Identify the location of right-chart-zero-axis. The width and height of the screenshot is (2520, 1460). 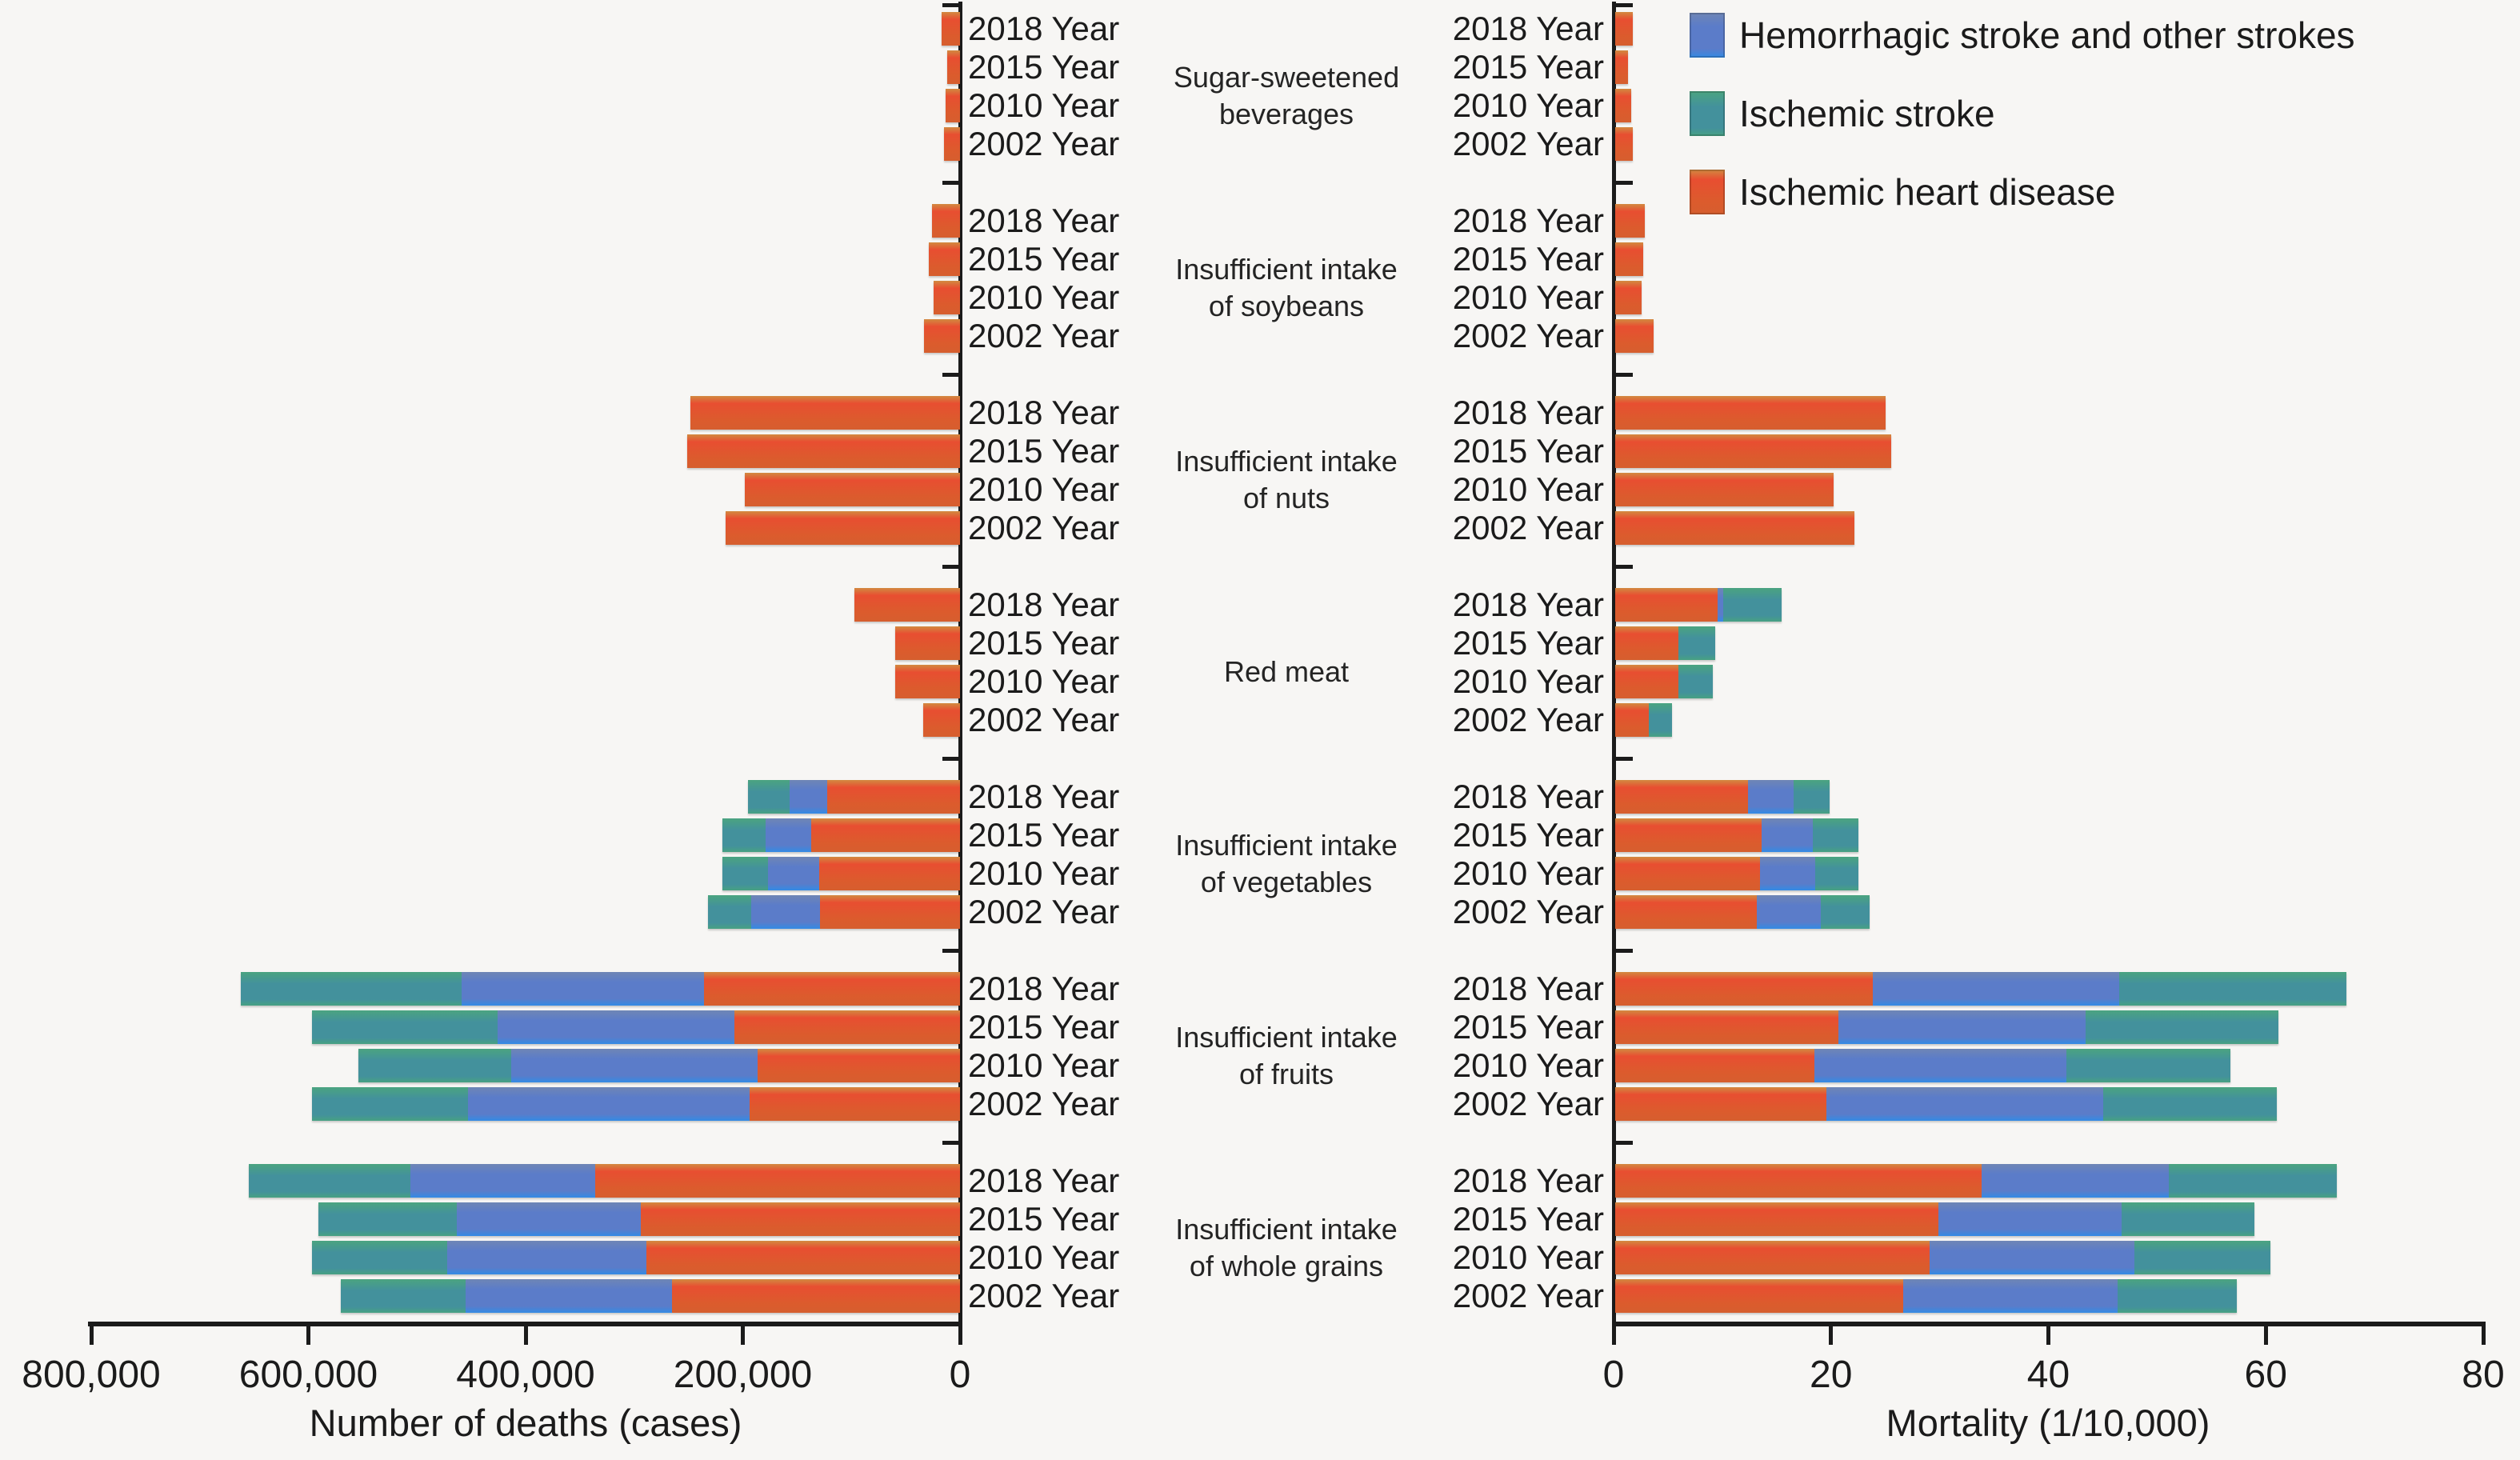
(1614, 664).